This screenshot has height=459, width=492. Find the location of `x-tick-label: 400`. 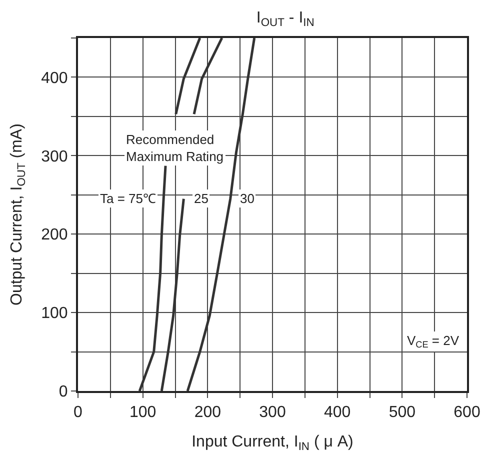

x-tick-label: 400 is located at coordinates (337, 413).